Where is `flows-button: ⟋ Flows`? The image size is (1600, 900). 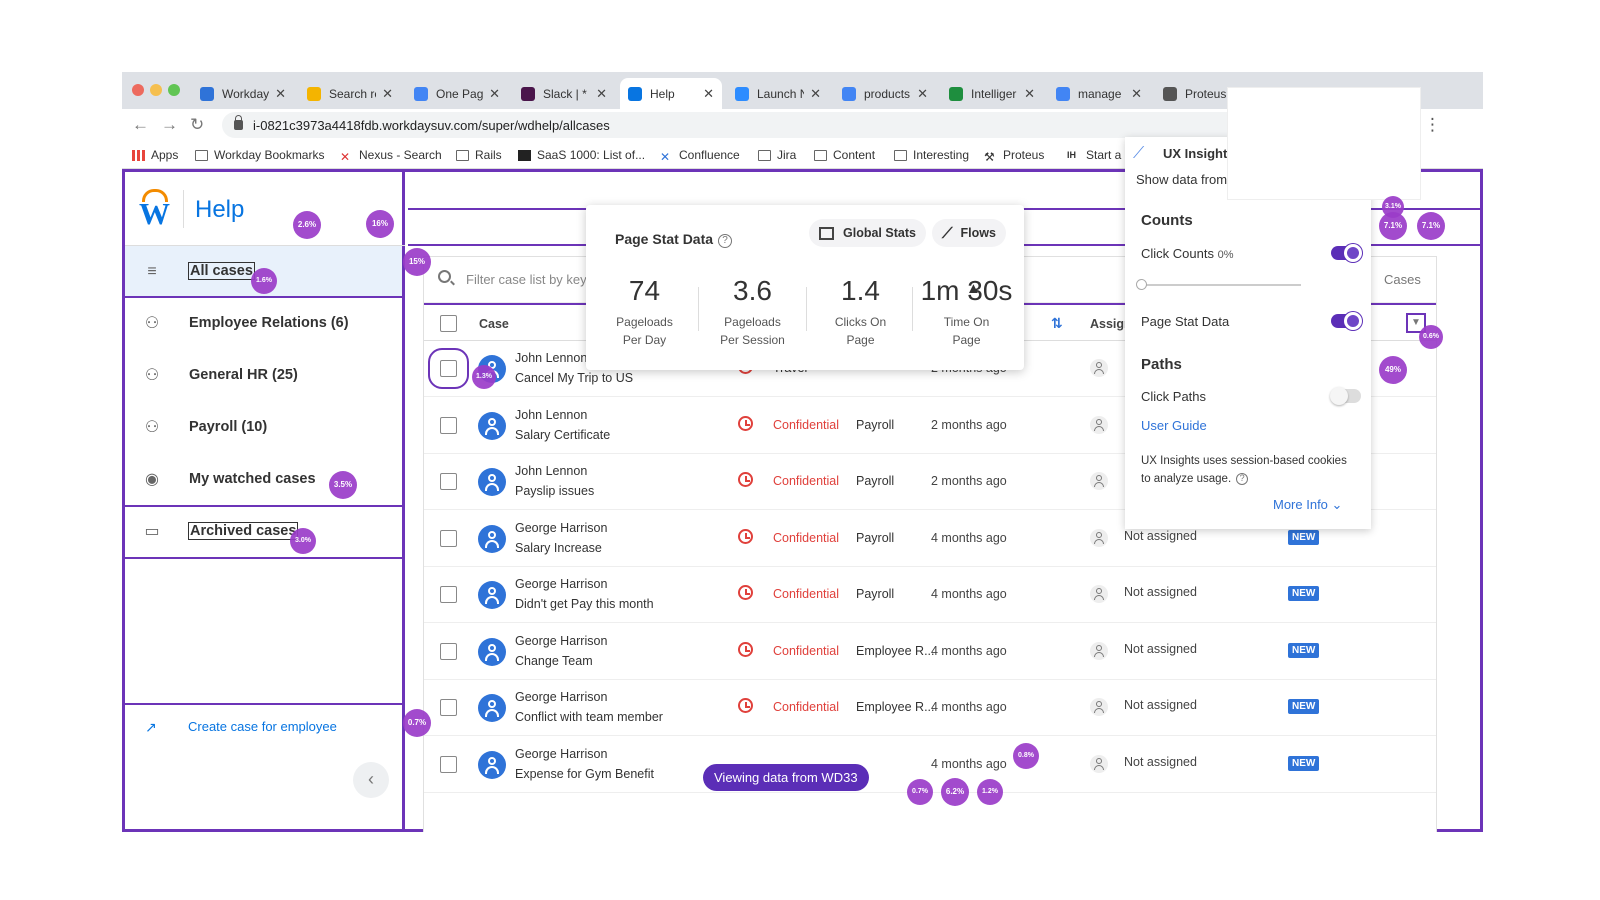
flows-button: ⟋ Flows is located at coordinates (969, 233).